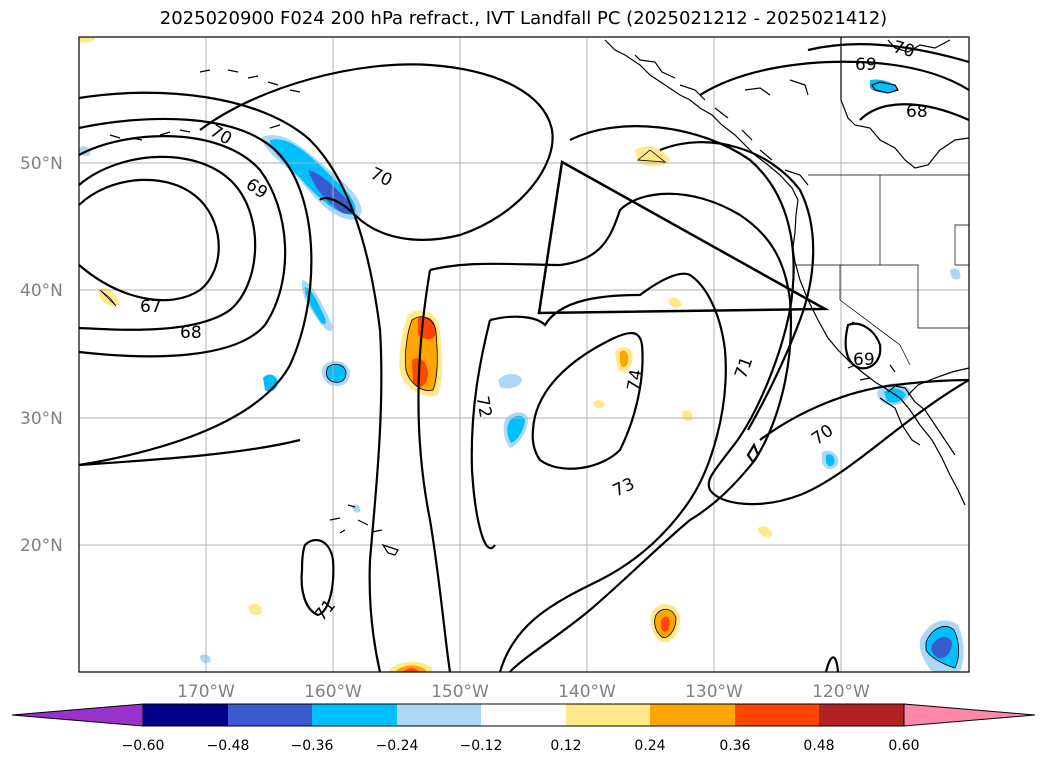  Describe the element at coordinates (882, 270) in the screenshot. I see `borders` at that location.